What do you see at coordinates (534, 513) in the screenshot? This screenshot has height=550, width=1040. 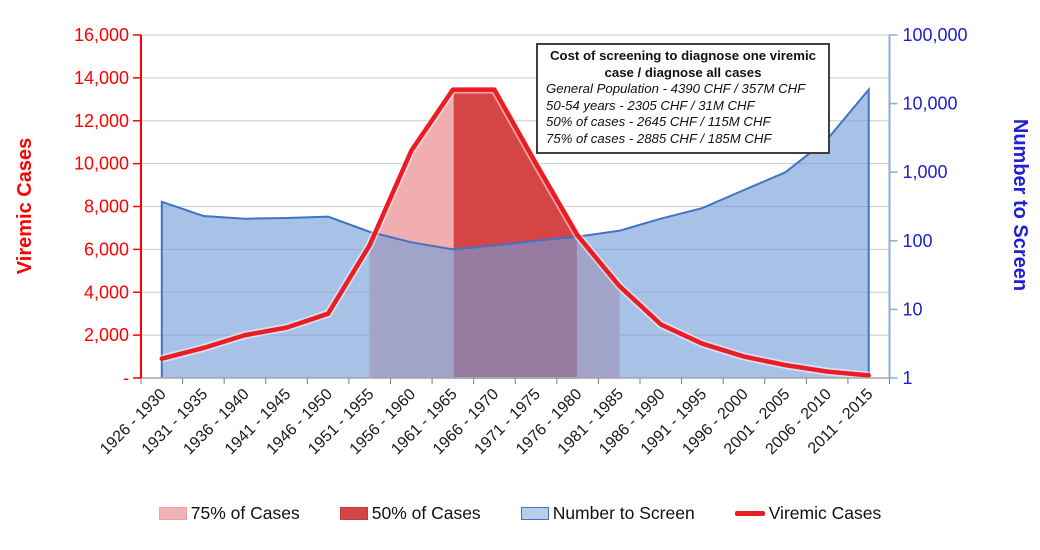 I see `legend-swatch-number-to-screen` at bounding box center [534, 513].